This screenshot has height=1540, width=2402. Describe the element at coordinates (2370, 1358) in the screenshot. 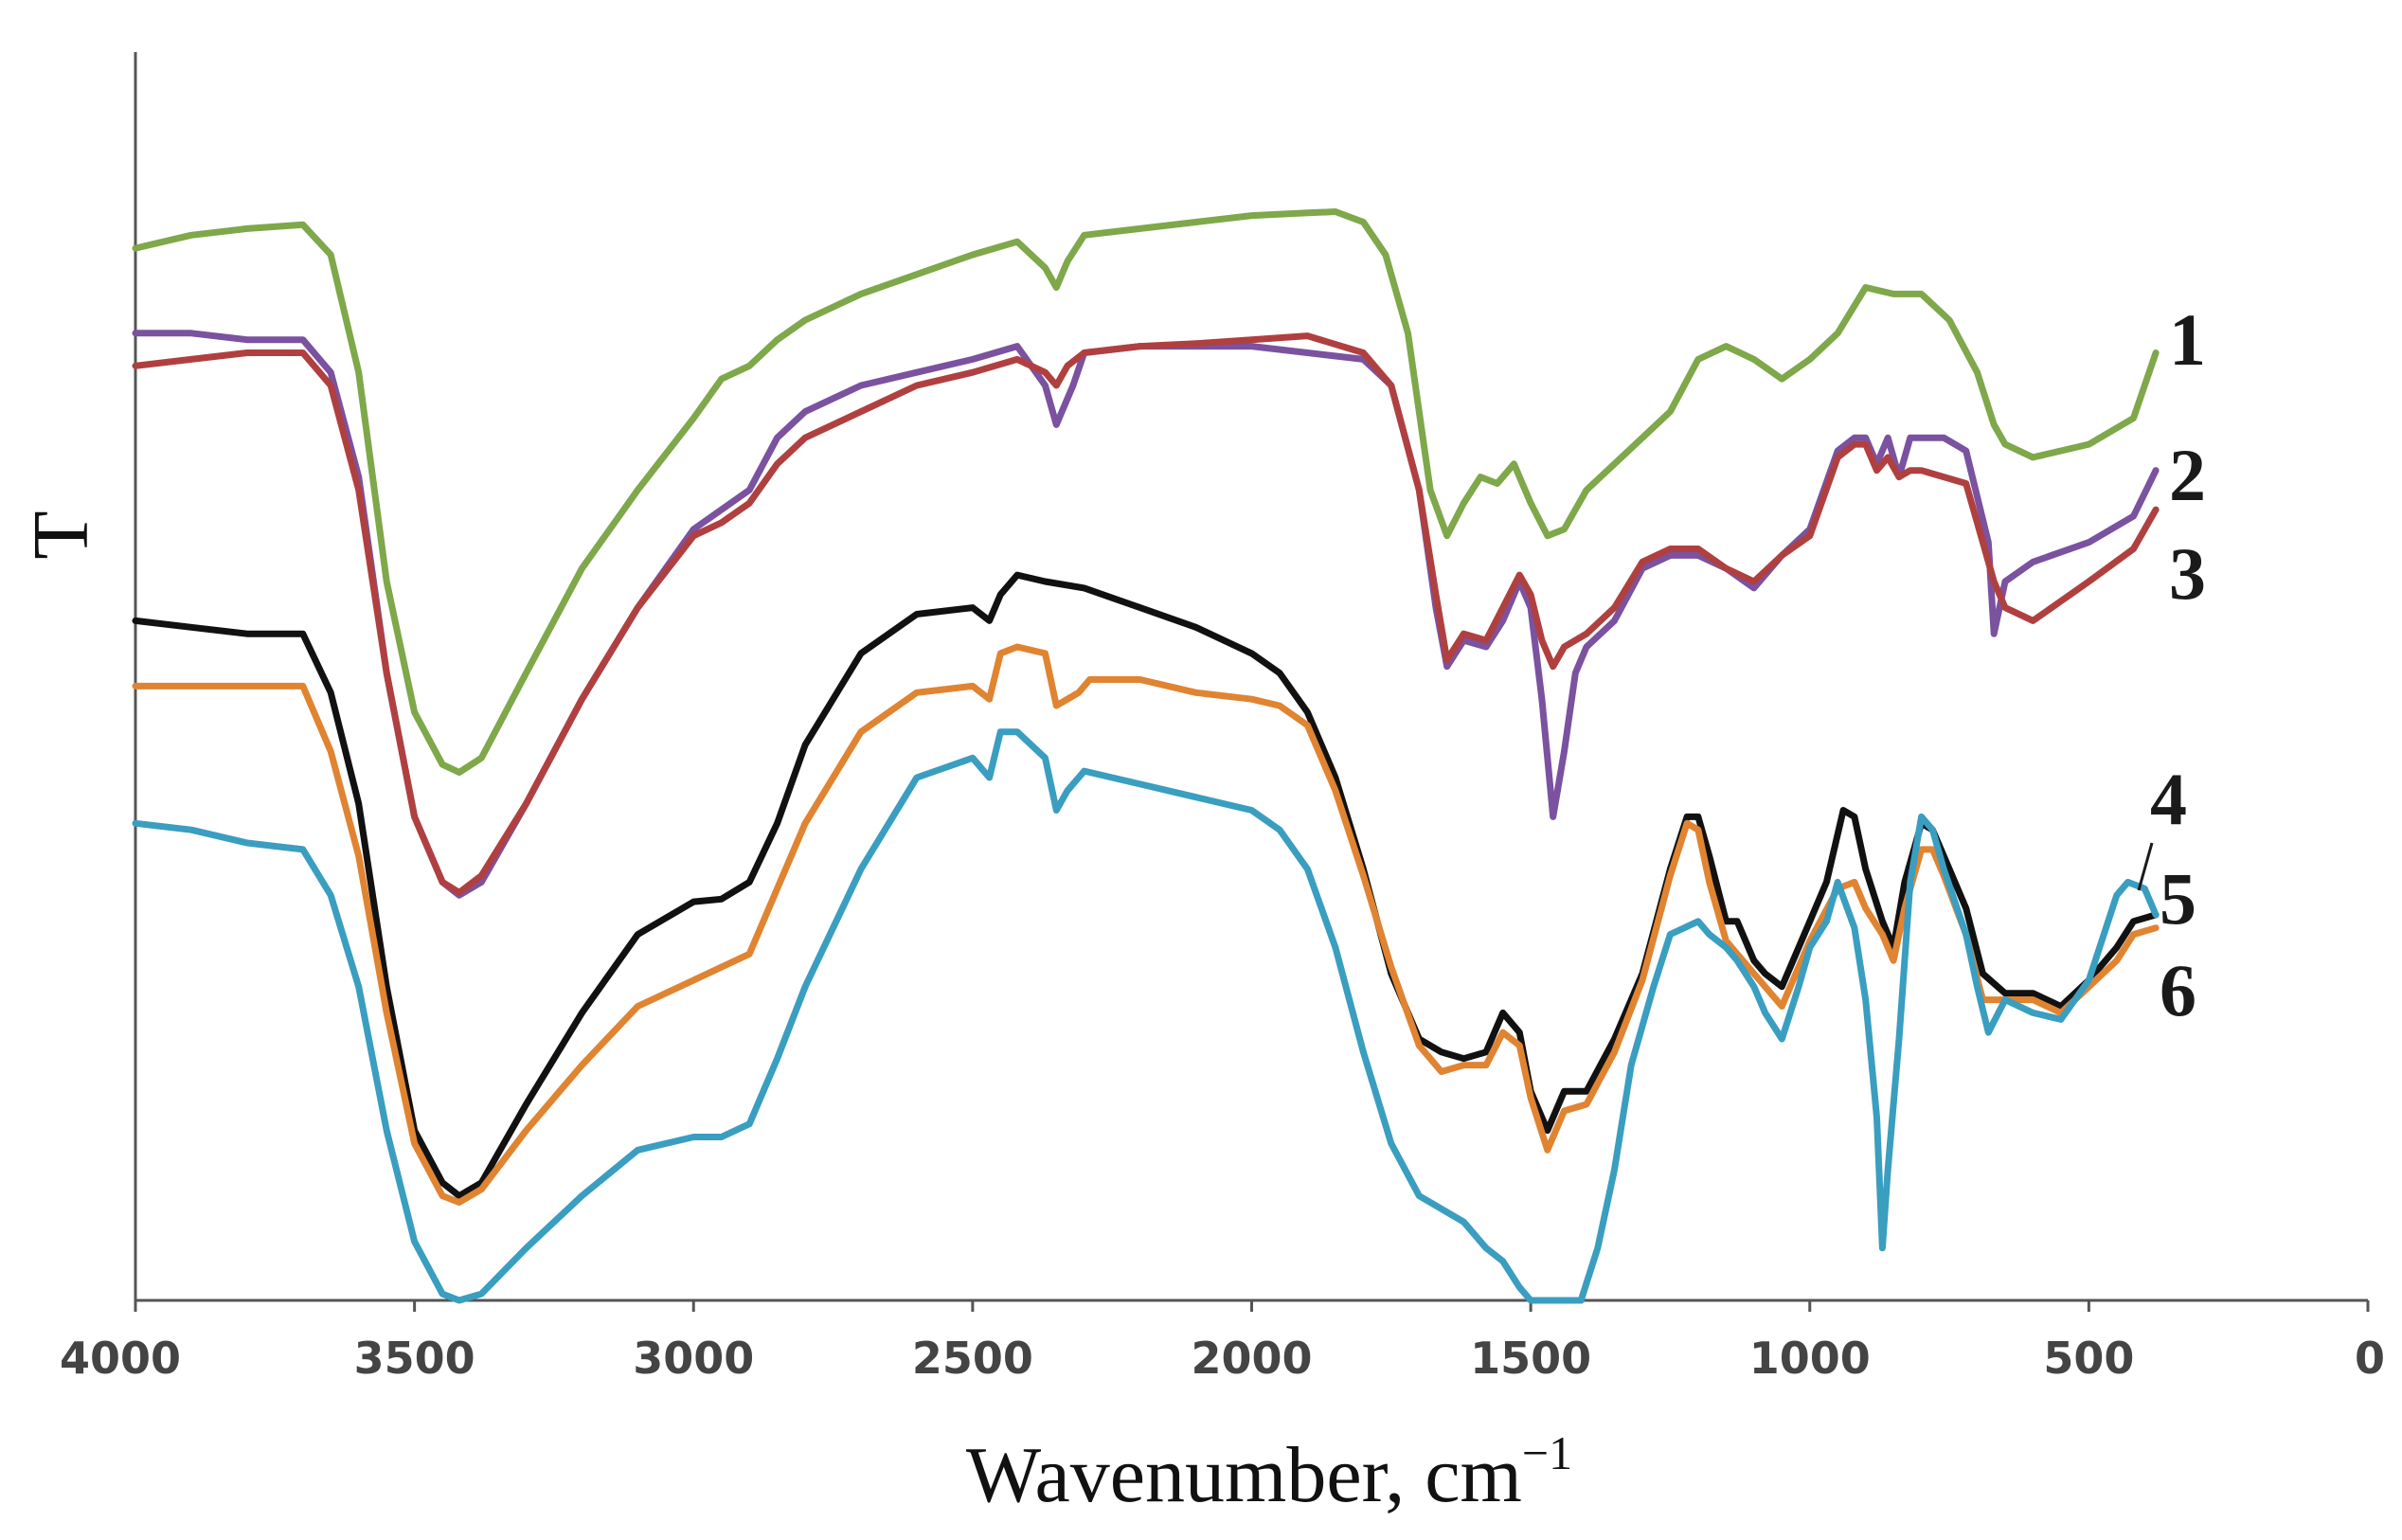

I see `x-tick-label: 0` at that location.